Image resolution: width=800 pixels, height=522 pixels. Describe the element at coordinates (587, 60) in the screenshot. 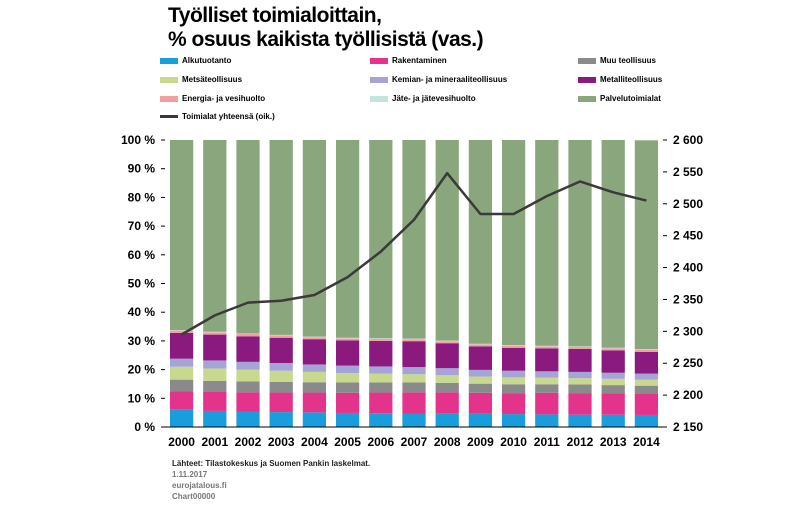

I see `legend-swatch-muu-teollisuus` at that location.